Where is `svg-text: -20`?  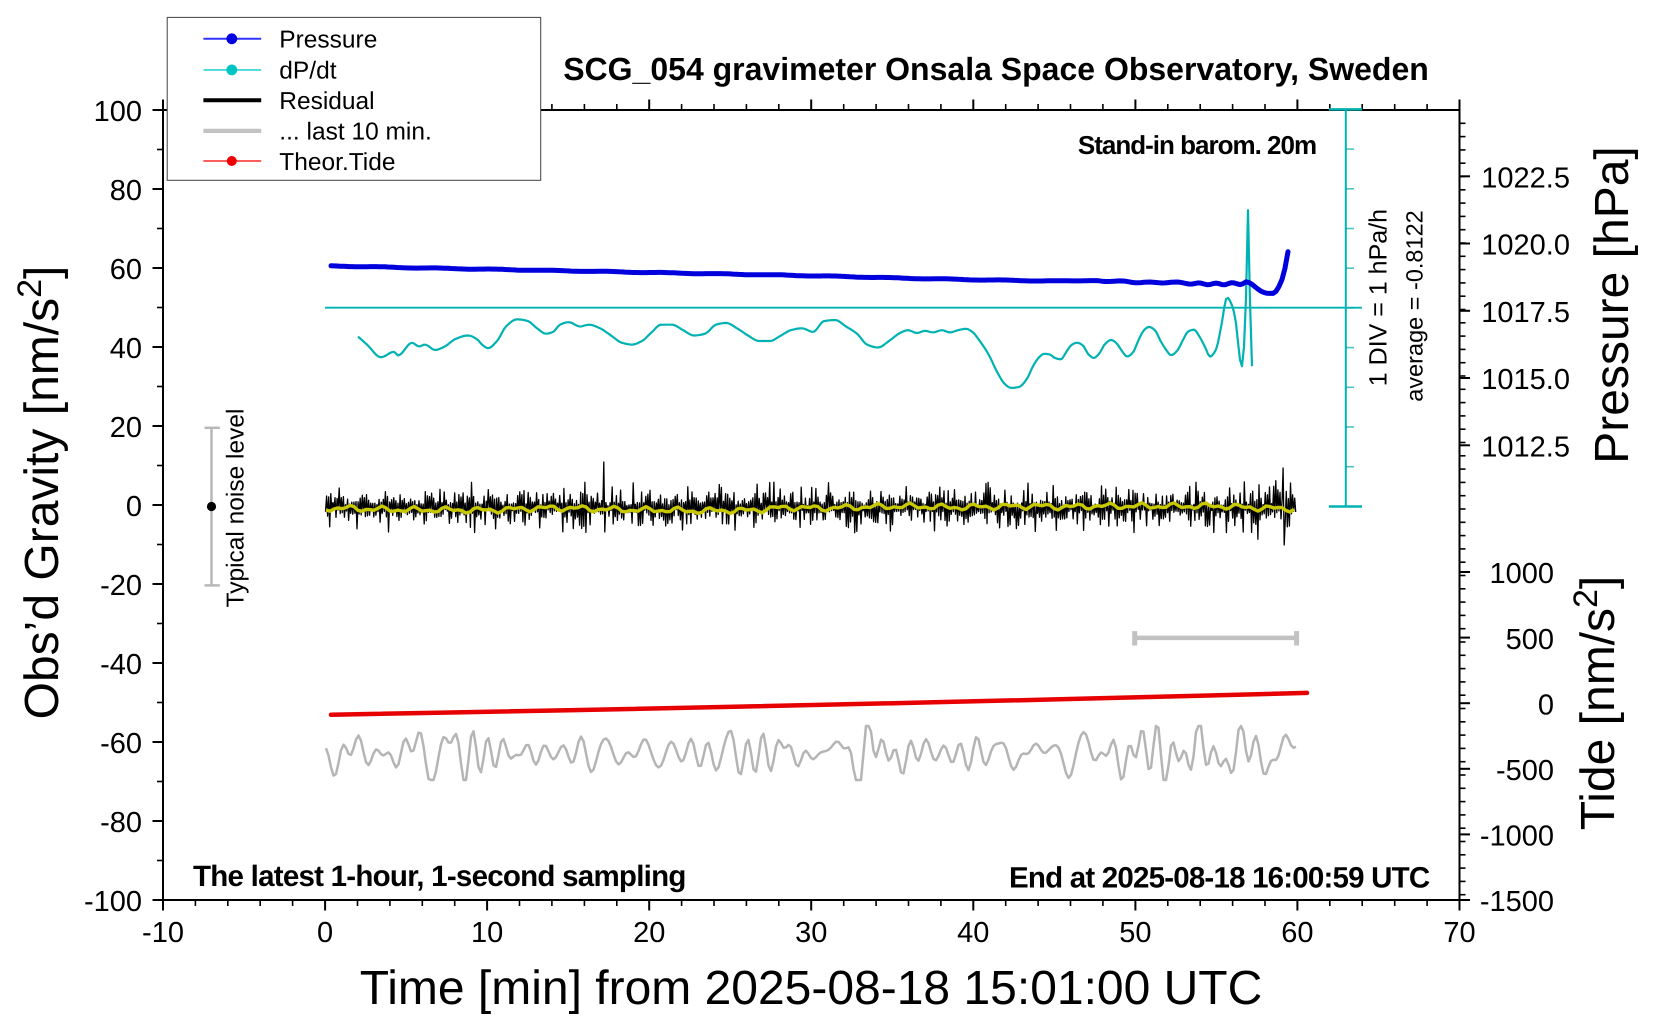
svg-text: -20 is located at coordinates (121, 586).